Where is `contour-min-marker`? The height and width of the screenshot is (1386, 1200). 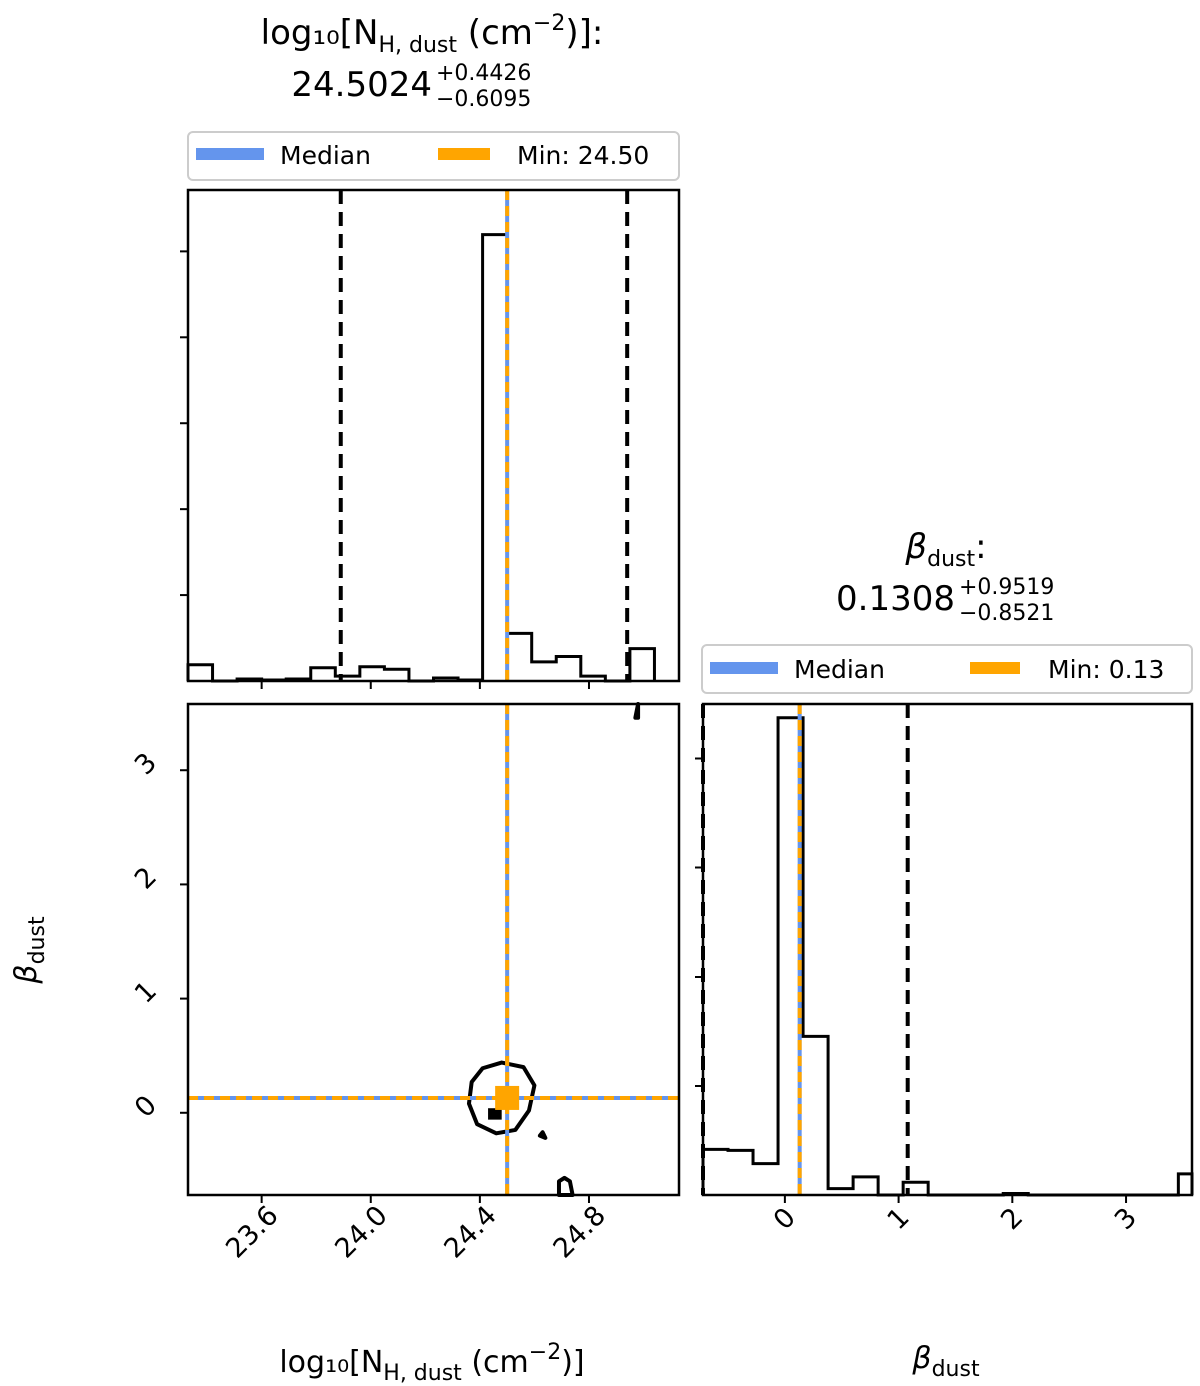 contour-min-marker is located at coordinates (507, 1097).